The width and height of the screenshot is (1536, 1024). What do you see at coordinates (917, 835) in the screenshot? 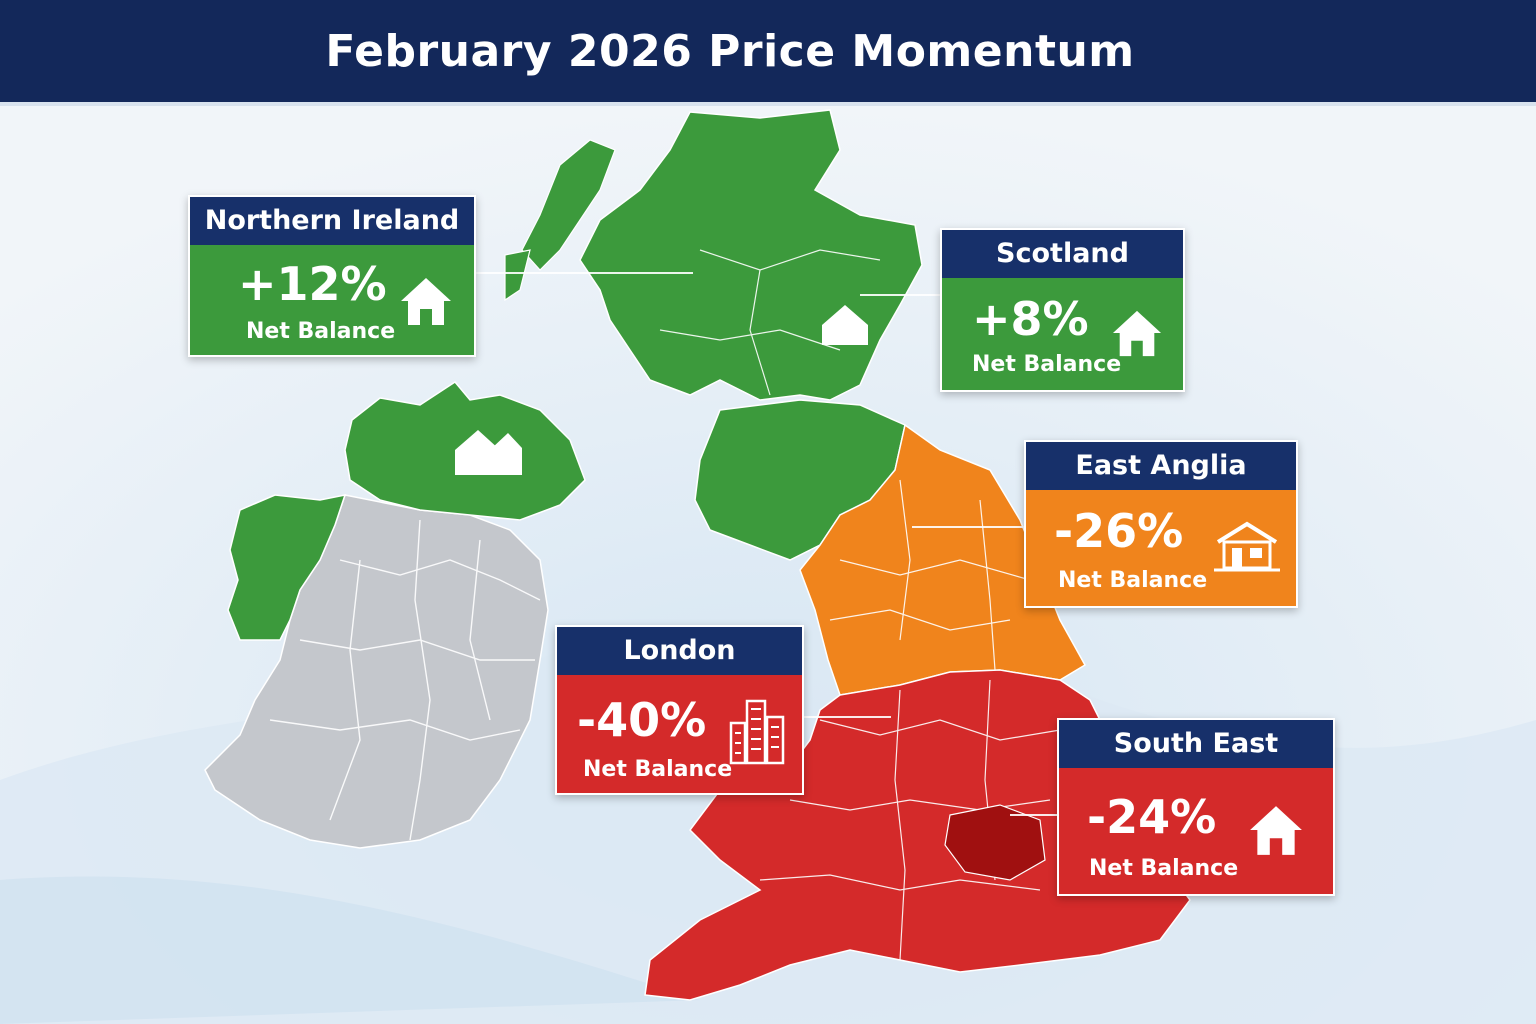
I see `south-england-red-region` at bounding box center [917, 835].